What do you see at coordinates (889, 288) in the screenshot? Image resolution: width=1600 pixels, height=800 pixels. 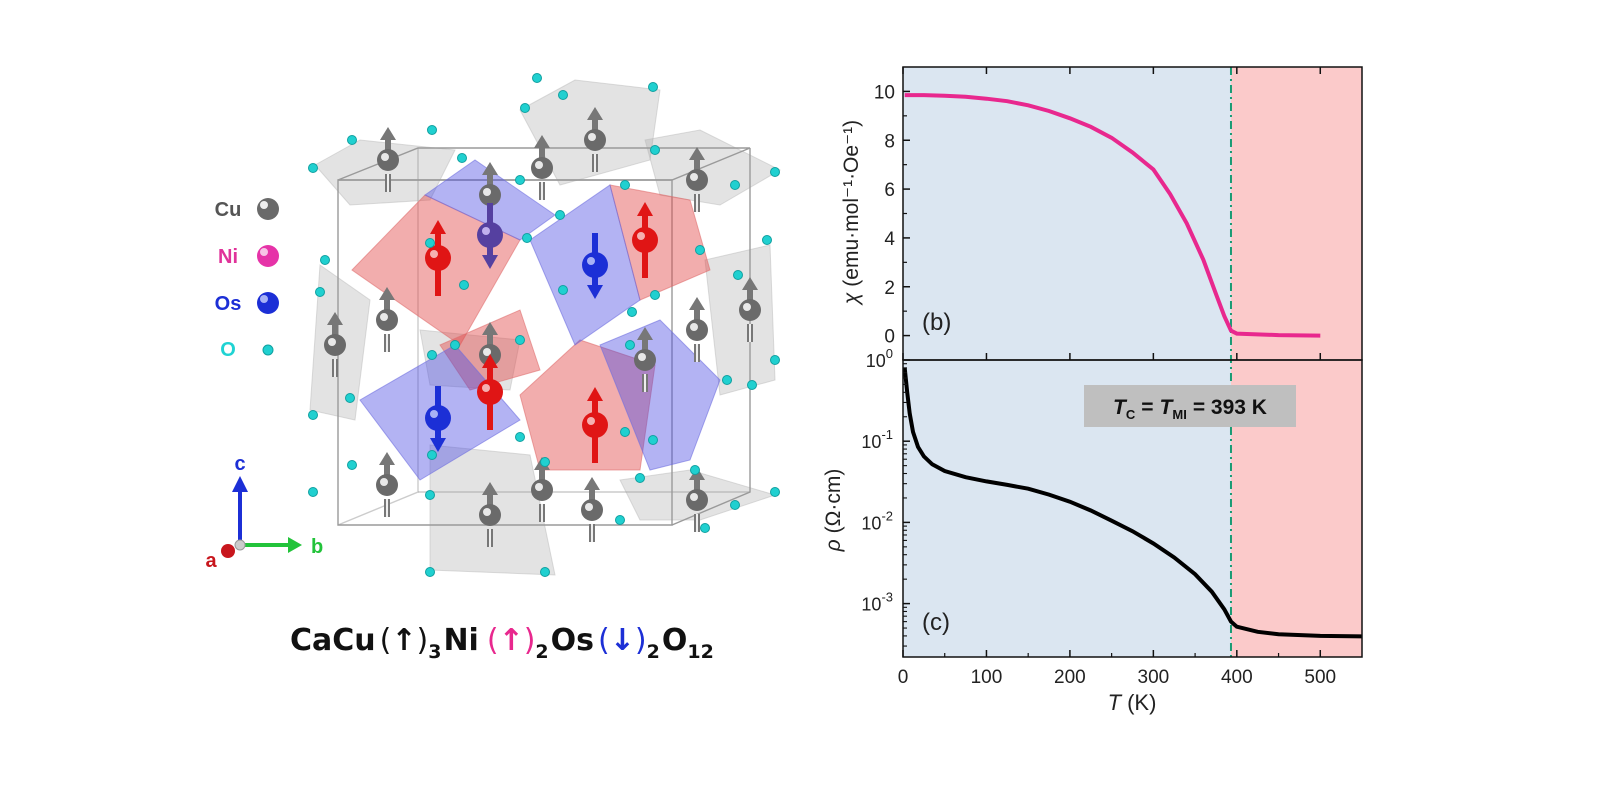 I see `y-tick-label: 2` at bounding box center [889, 288].